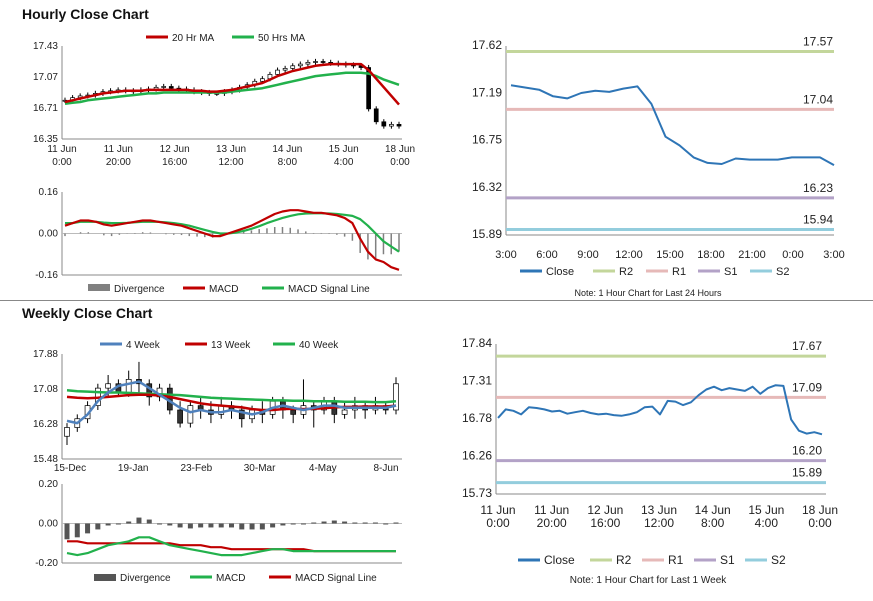  What do you see at coordinates (649, 580) in the screenshot?
I see `weekly-levels-note: Note: 1 Hour Chart for Last 1 Week` at bounding box center [649, 580].